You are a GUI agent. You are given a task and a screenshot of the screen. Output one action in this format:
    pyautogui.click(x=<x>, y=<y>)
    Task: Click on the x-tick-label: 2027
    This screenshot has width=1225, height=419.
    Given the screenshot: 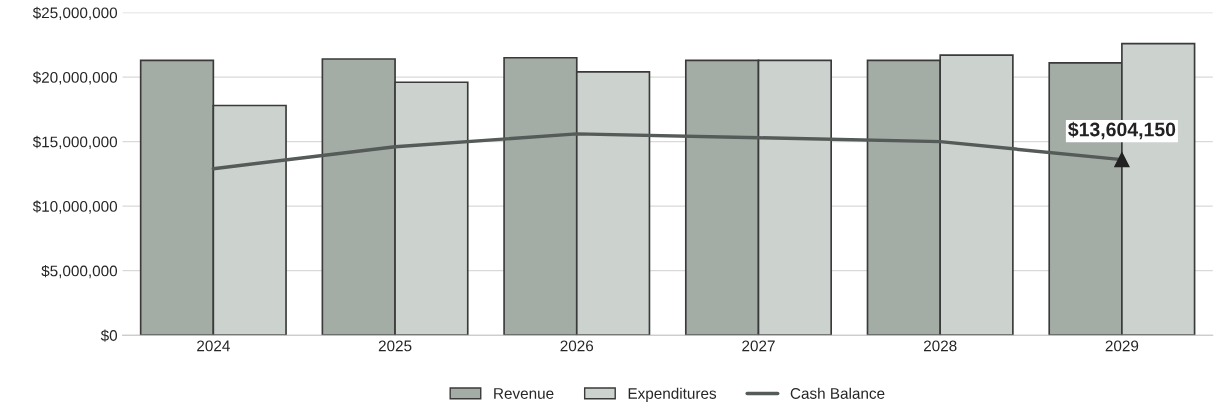 What is the action you would take?
    pyautogui.click(x=758, y=346)
    